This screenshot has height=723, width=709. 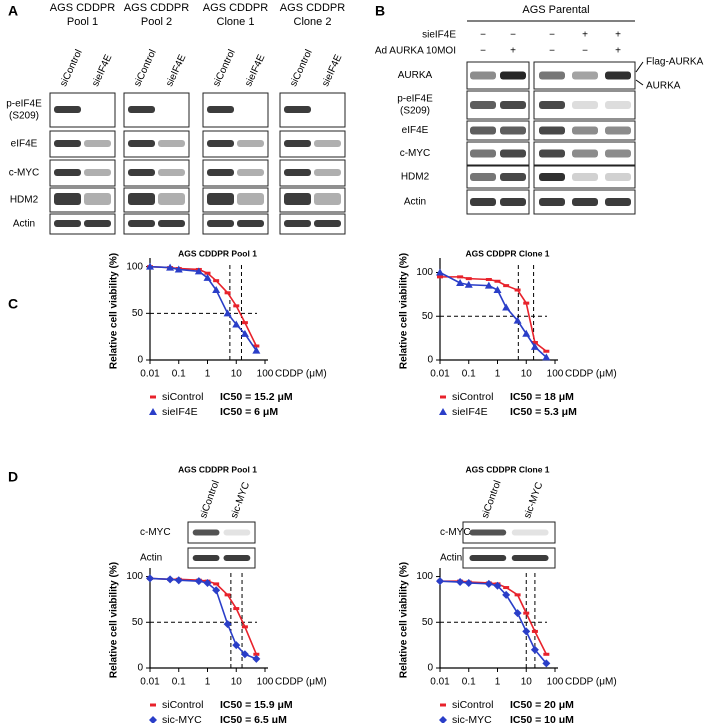 I want to click on axis, so click(x=498, y=309).